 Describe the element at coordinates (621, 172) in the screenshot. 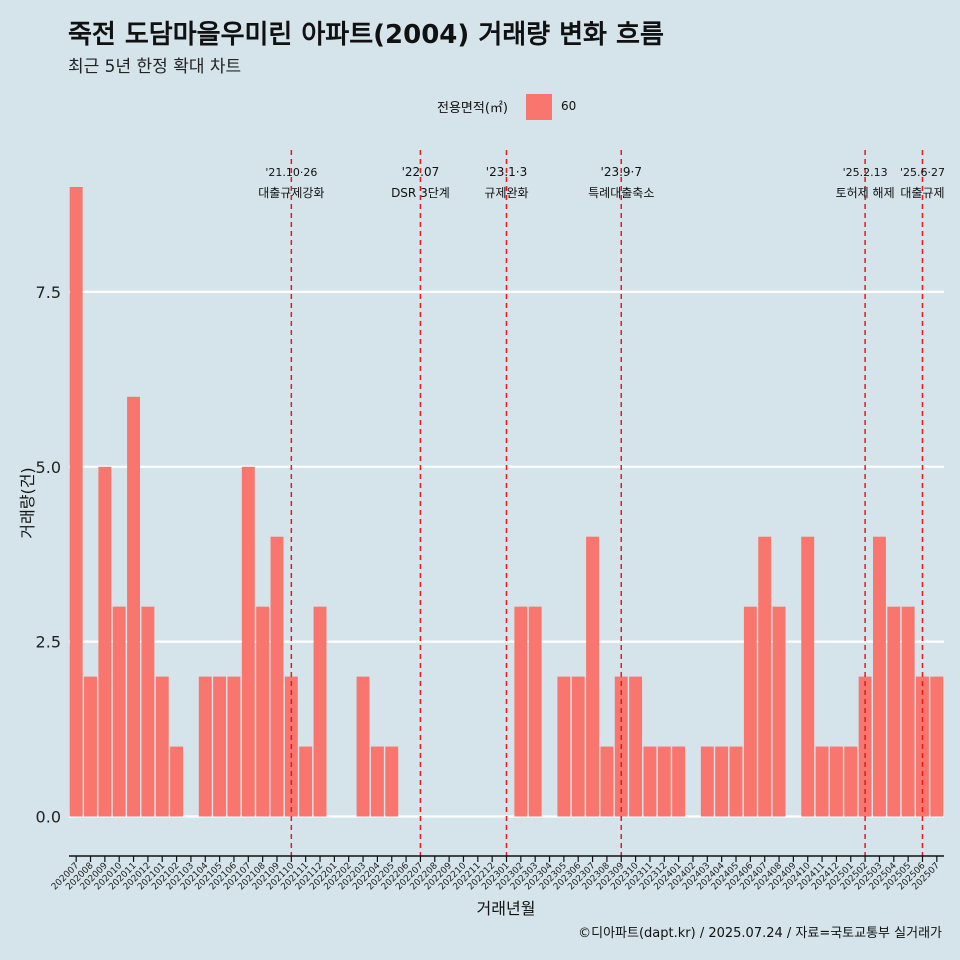

I see `event-date-label: '23.9·7` at that location.